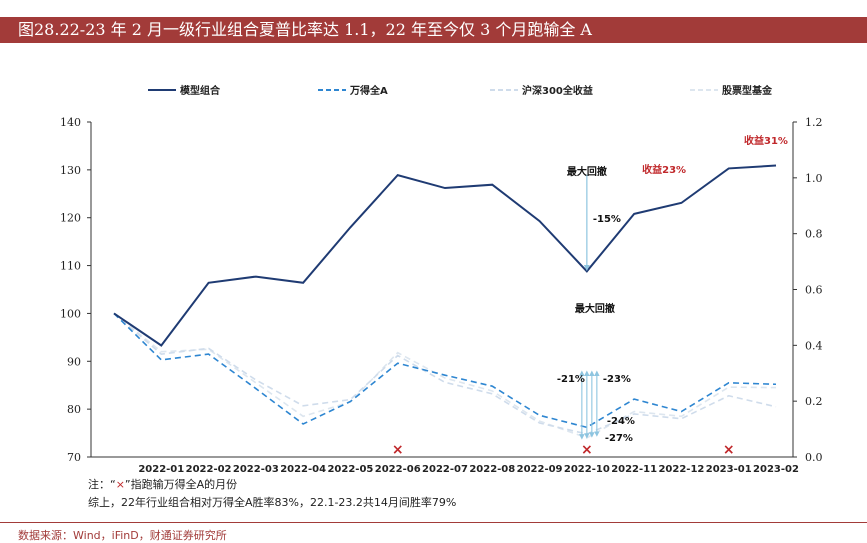 This screenshot has width=867, height=543. What do you see at coordinates (540, 469) in the screenshot?
I see `x-tick-label: 2022-09` at bounding box center [540, 469].